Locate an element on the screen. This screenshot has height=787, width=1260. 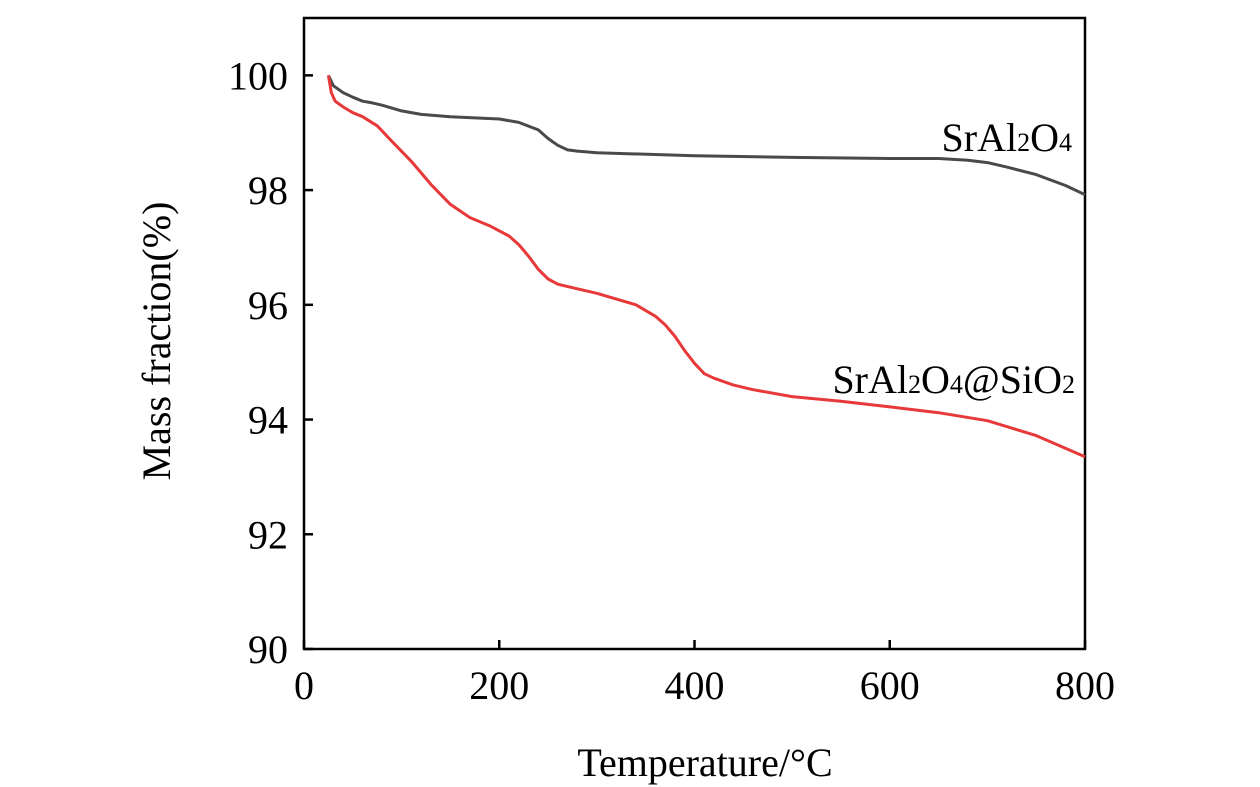
series-label-part: @SiO is located at coordinates (1012, 379).